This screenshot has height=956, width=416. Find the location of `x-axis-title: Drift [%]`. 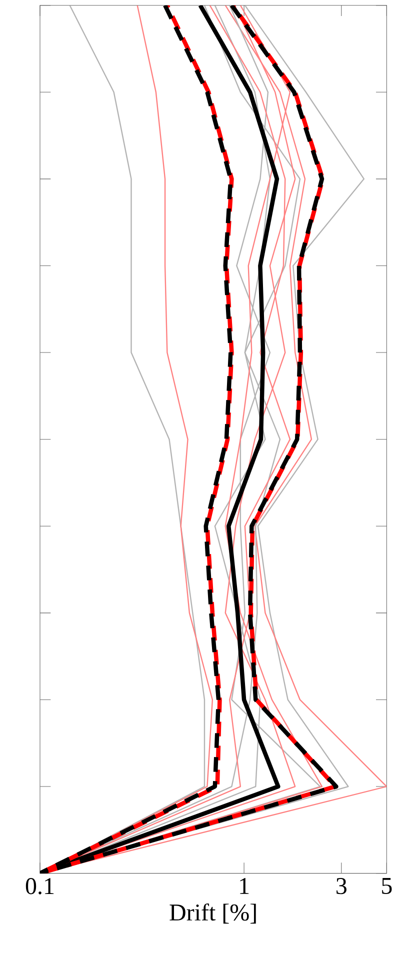

x-axis-title: Drift [%] is located at coordinates (213, 913).